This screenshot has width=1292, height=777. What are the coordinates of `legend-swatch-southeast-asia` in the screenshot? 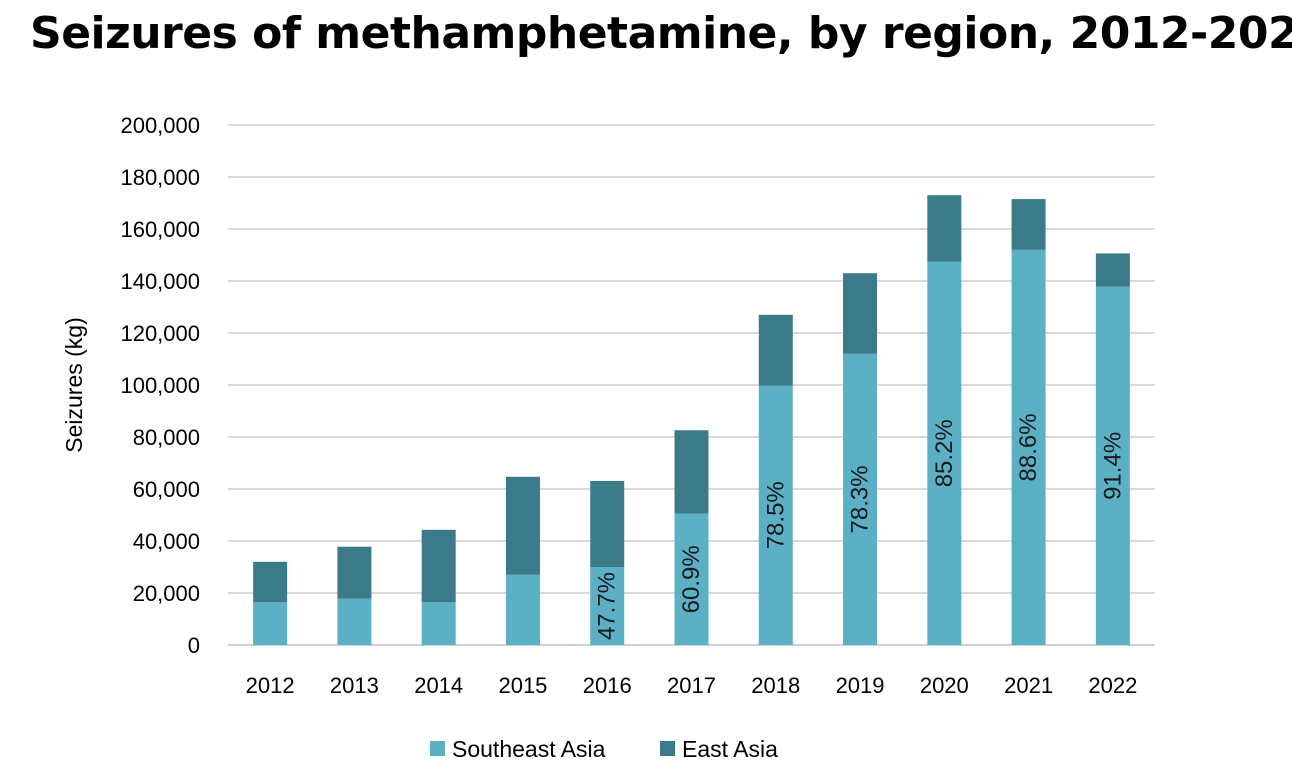 It's located at (437, 748).